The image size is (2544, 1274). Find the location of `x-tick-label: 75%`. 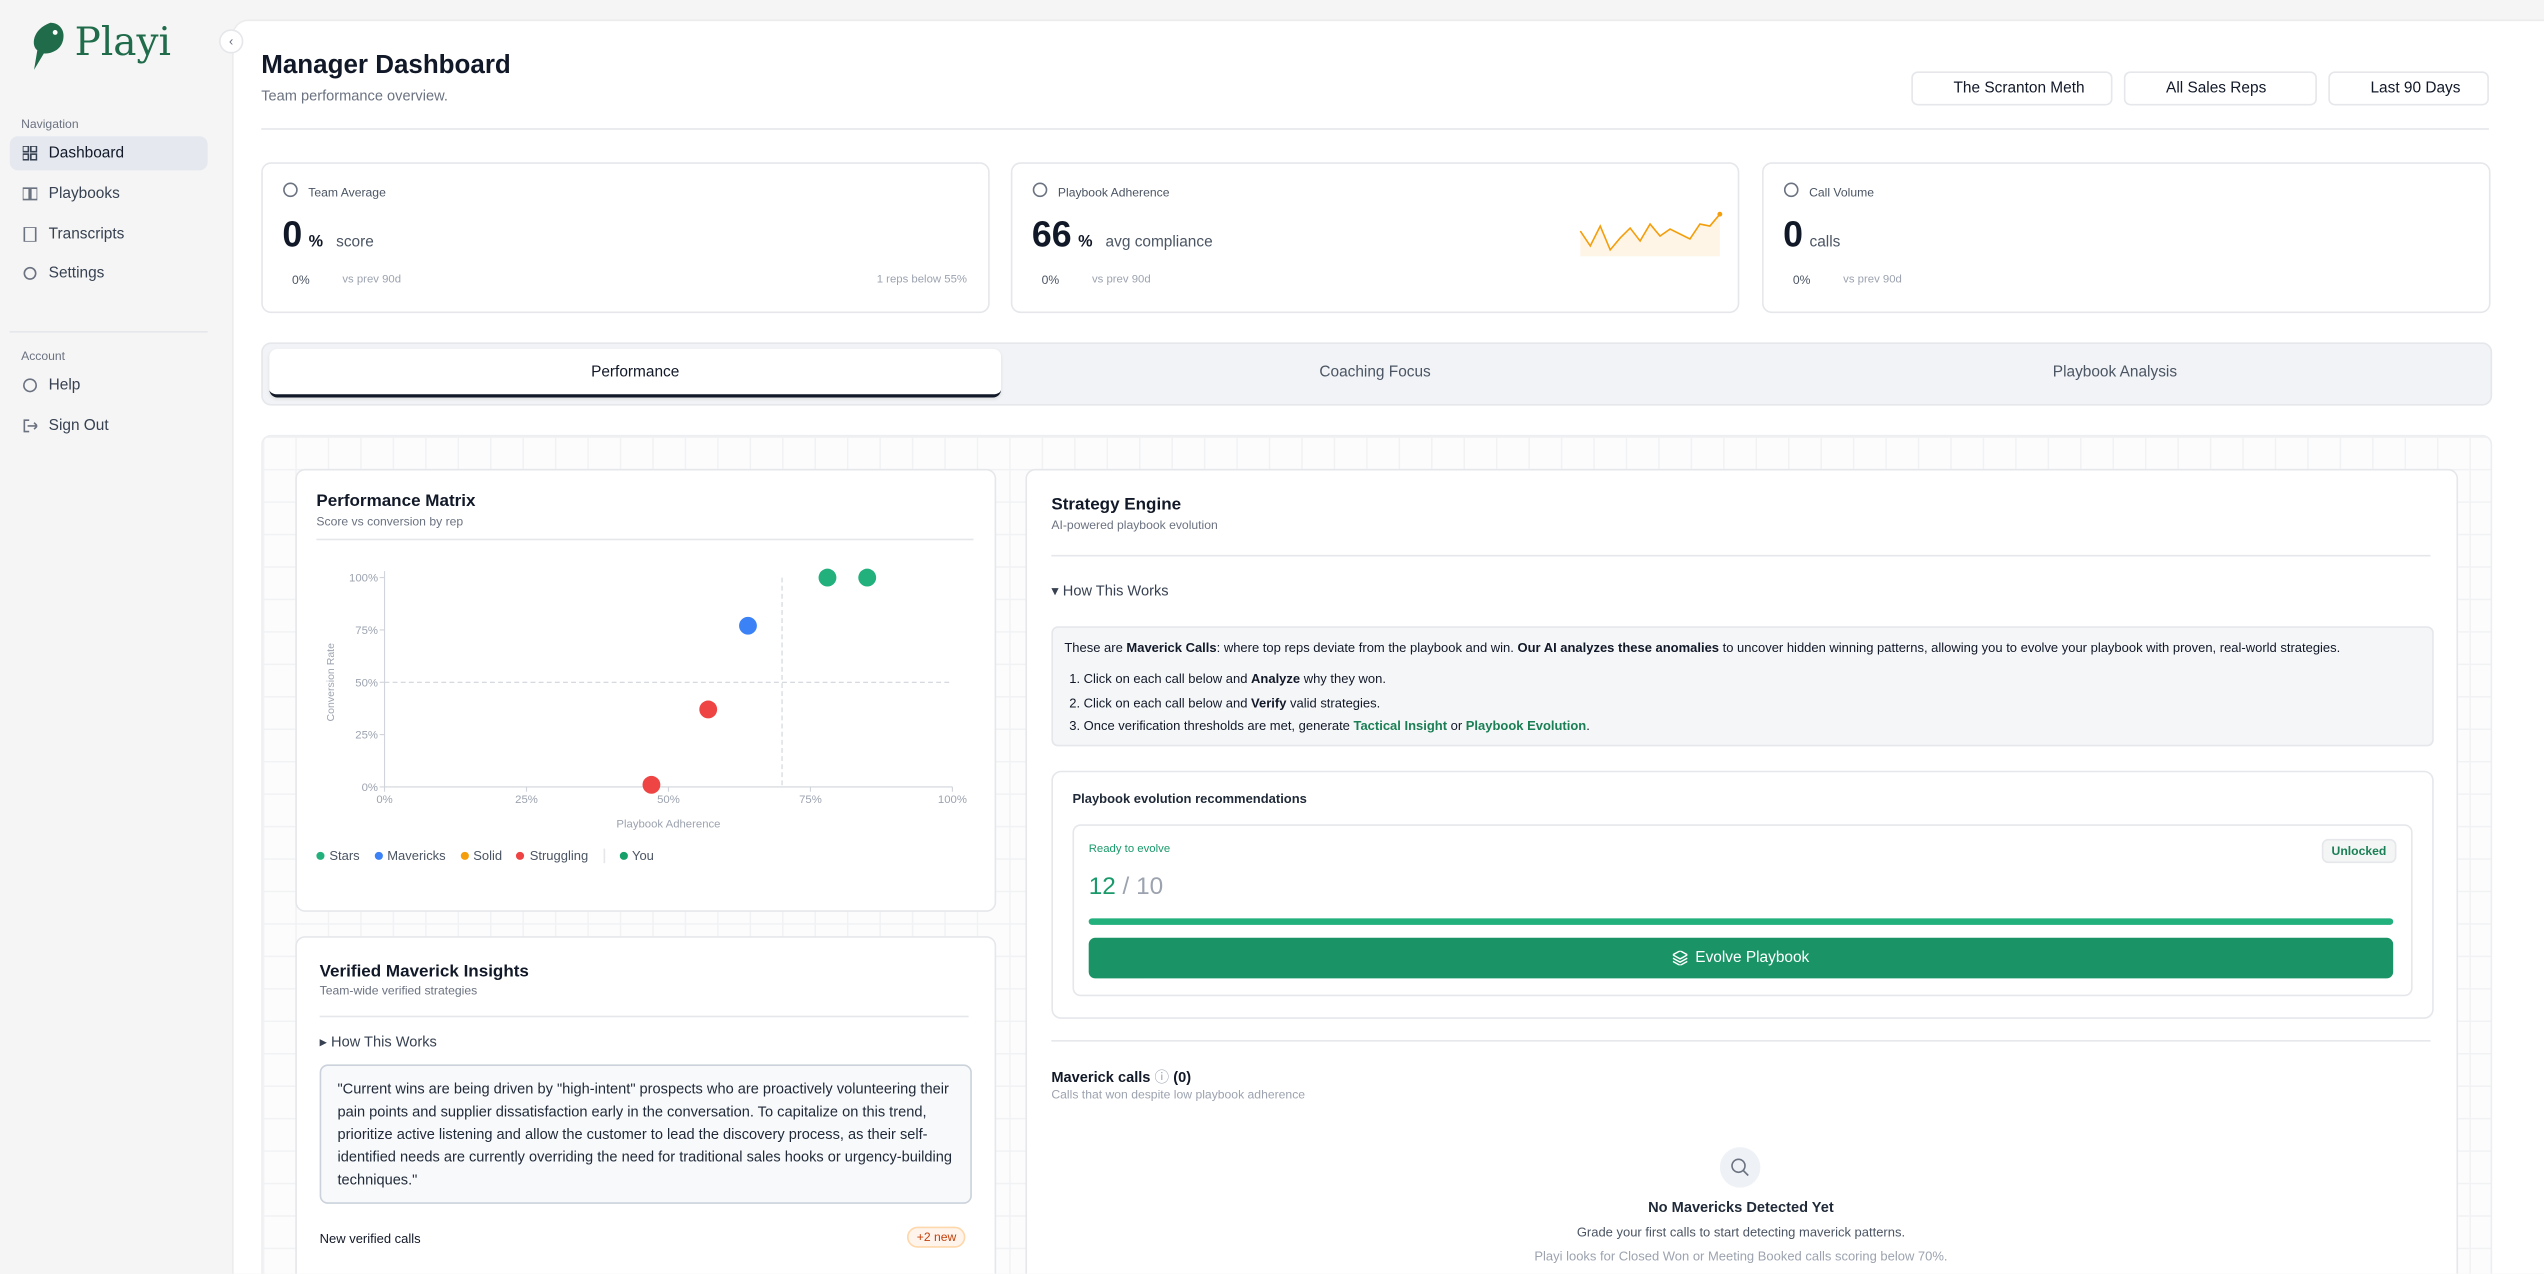

x-tick-label: 75% is located at coordinates (810, 800).